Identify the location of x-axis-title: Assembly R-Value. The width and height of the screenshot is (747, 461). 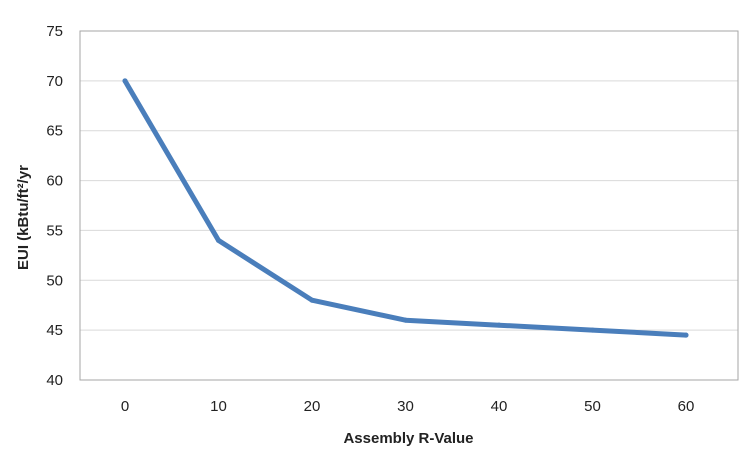
(408, 438).